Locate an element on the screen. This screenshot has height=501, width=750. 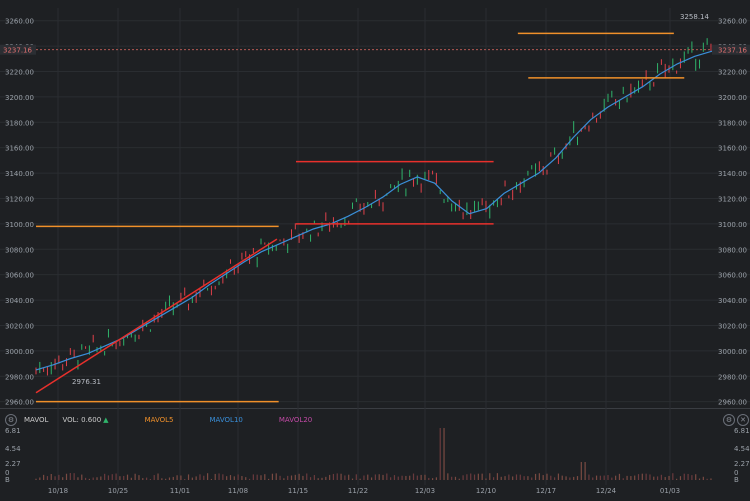
price-tick-label-left: 3180.00 is located at coordinates (19, 123).